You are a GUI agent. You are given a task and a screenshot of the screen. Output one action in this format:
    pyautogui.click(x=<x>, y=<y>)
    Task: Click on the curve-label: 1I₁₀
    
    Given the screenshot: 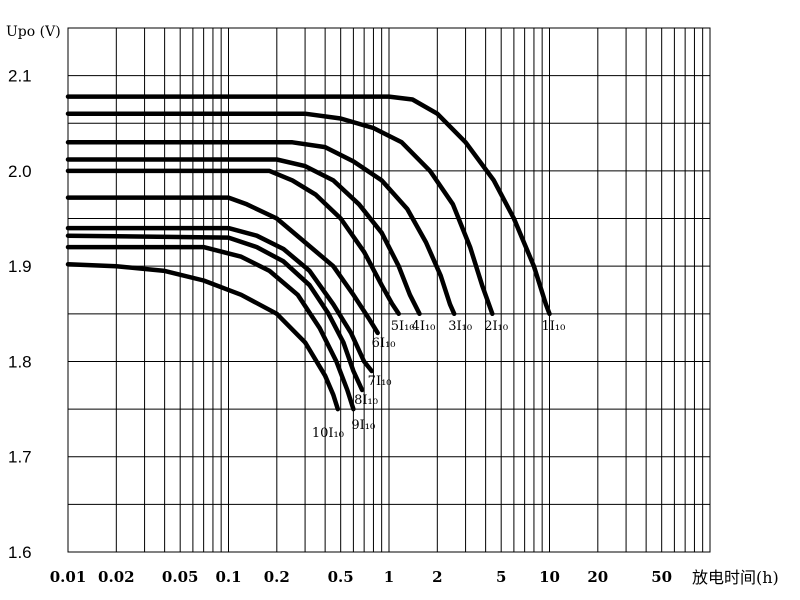 What is the action you would take?
    pyautogui.click(x=554, y=326)
    